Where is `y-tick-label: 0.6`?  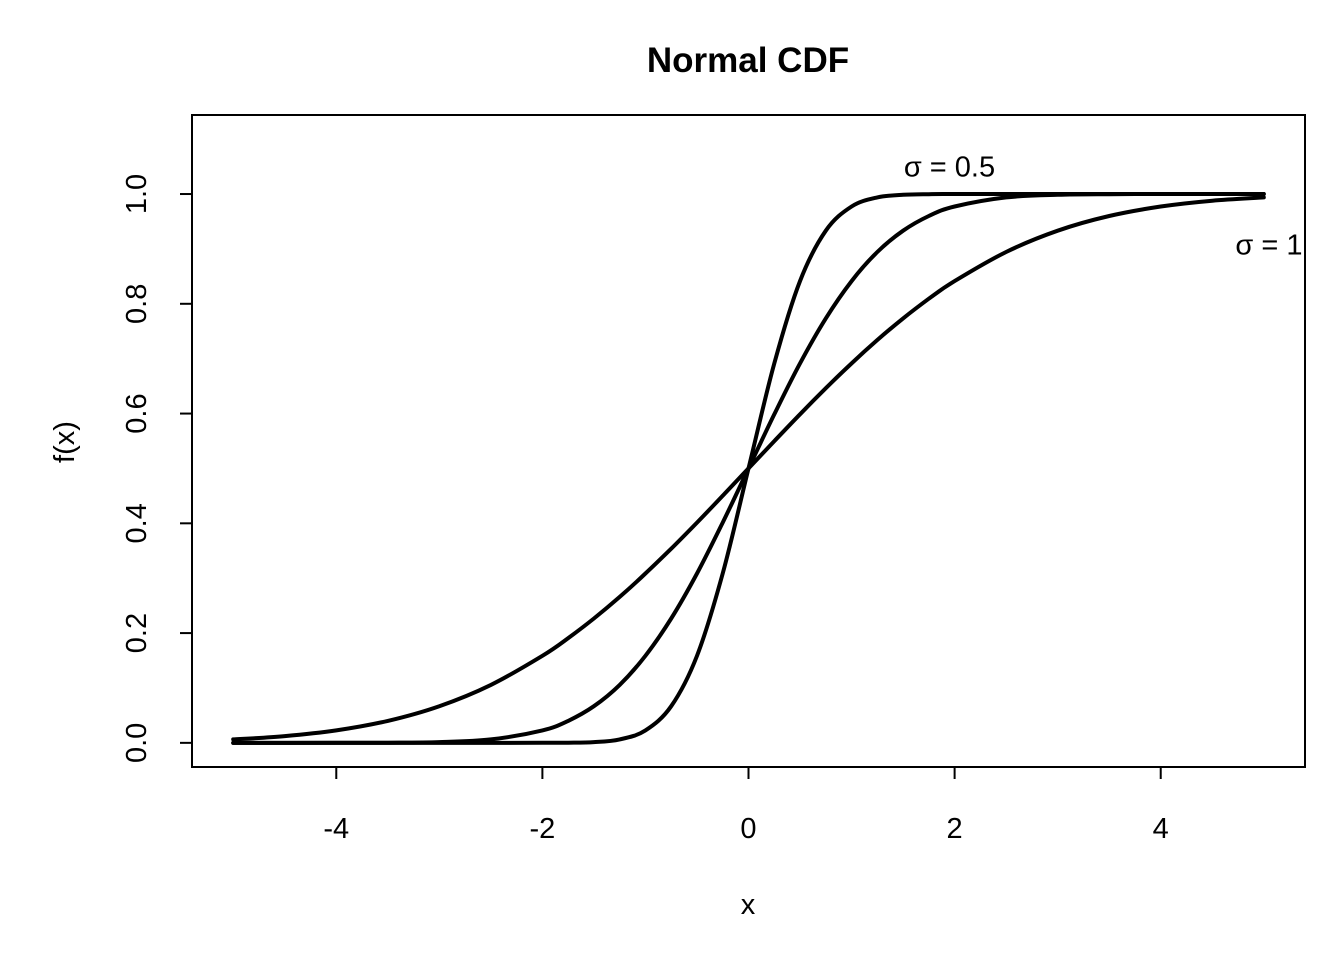 y-tick-label: 0.6 is located at coordinates (137, 413).